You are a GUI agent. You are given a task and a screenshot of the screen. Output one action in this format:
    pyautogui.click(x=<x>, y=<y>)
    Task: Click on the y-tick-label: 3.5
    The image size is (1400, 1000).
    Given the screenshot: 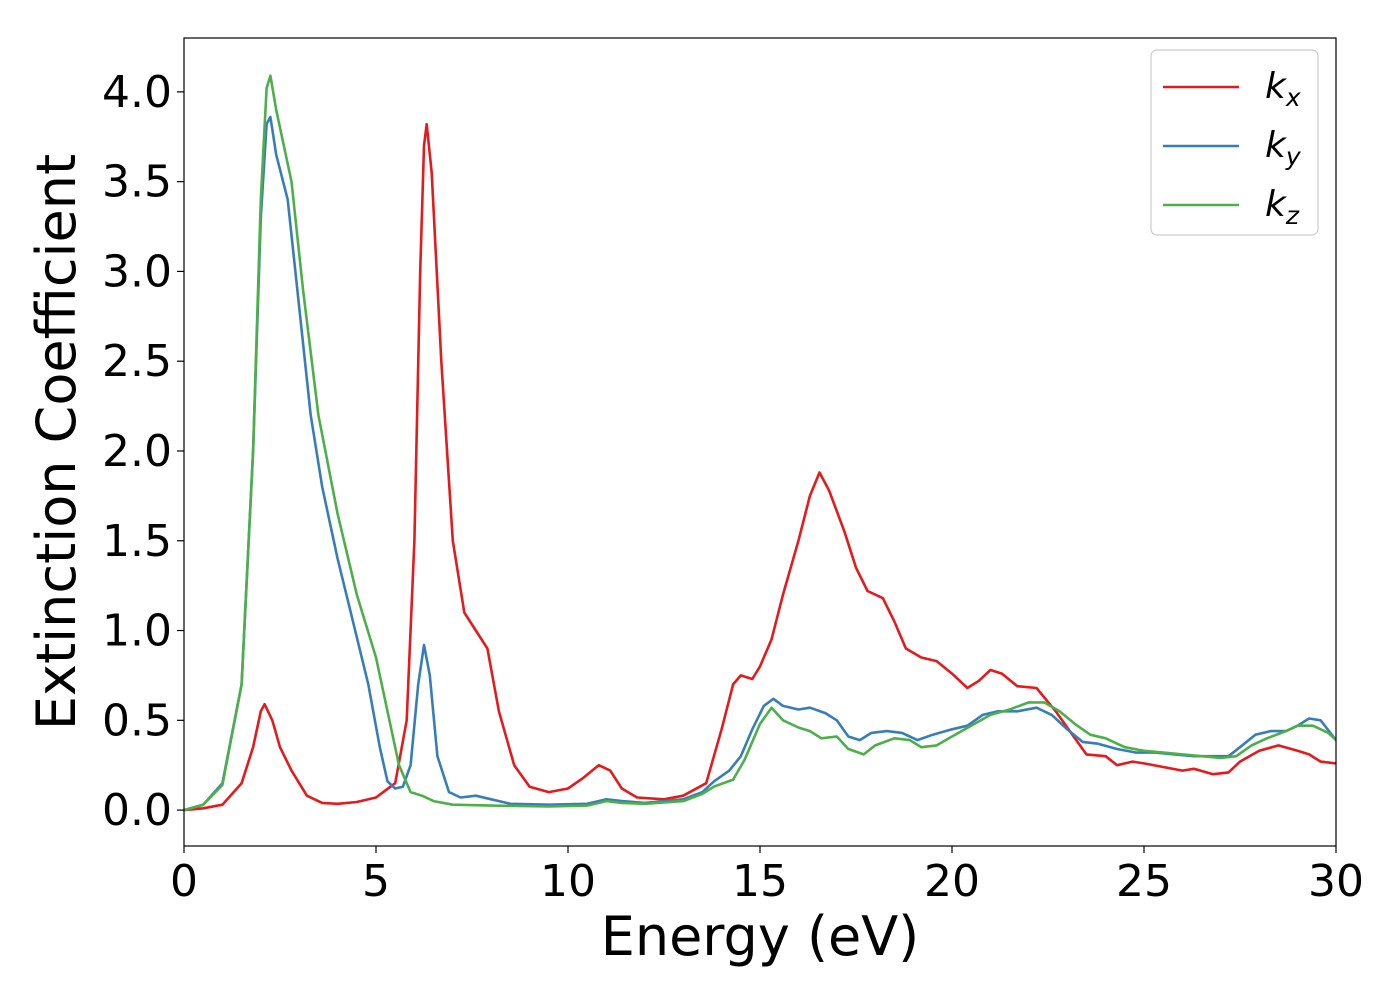 What is the action you would take?
    pyautogui.click(x=137, y=182)
    